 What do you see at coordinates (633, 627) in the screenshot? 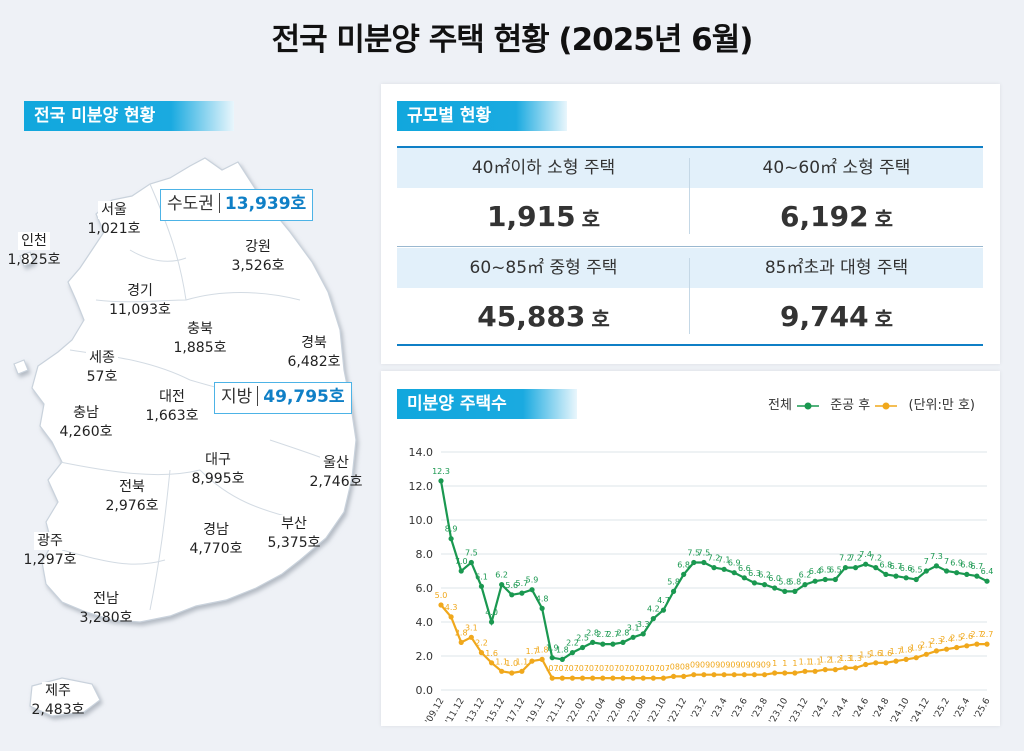
I see `data-label-total: 3.1` at bounding box center [633, 627].